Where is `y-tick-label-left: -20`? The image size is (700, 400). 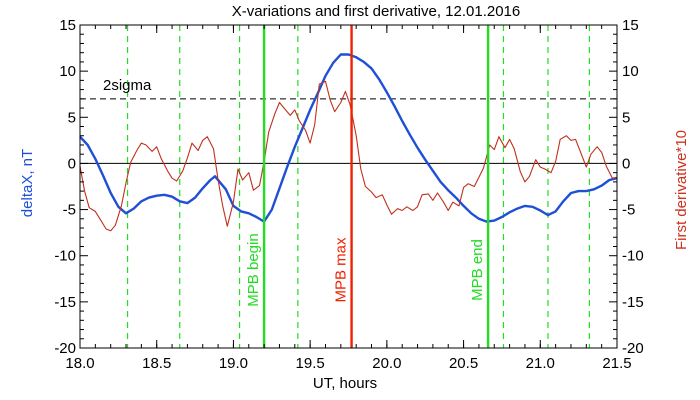
y-tick-label-left: -20 is located at coordinates (65, 348).